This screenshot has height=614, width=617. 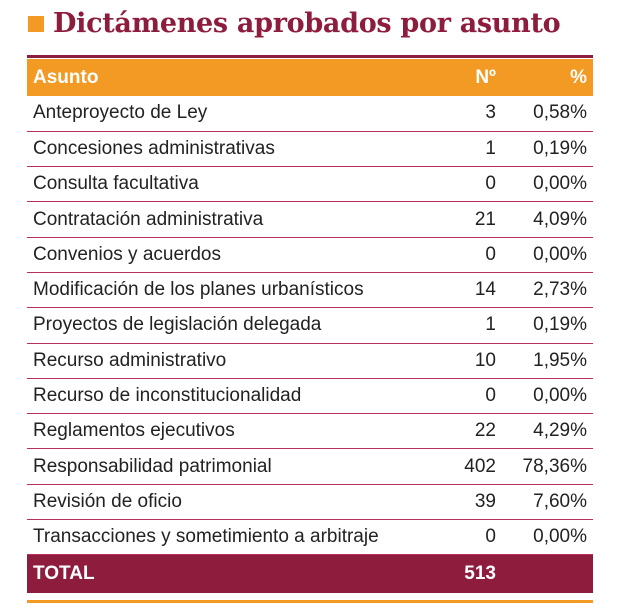 What do you see at coordinates (224, 325) in the screenshot?
I see `cell-asunto: Proyectos de legislación delegada` at bounding box center [224, 325].